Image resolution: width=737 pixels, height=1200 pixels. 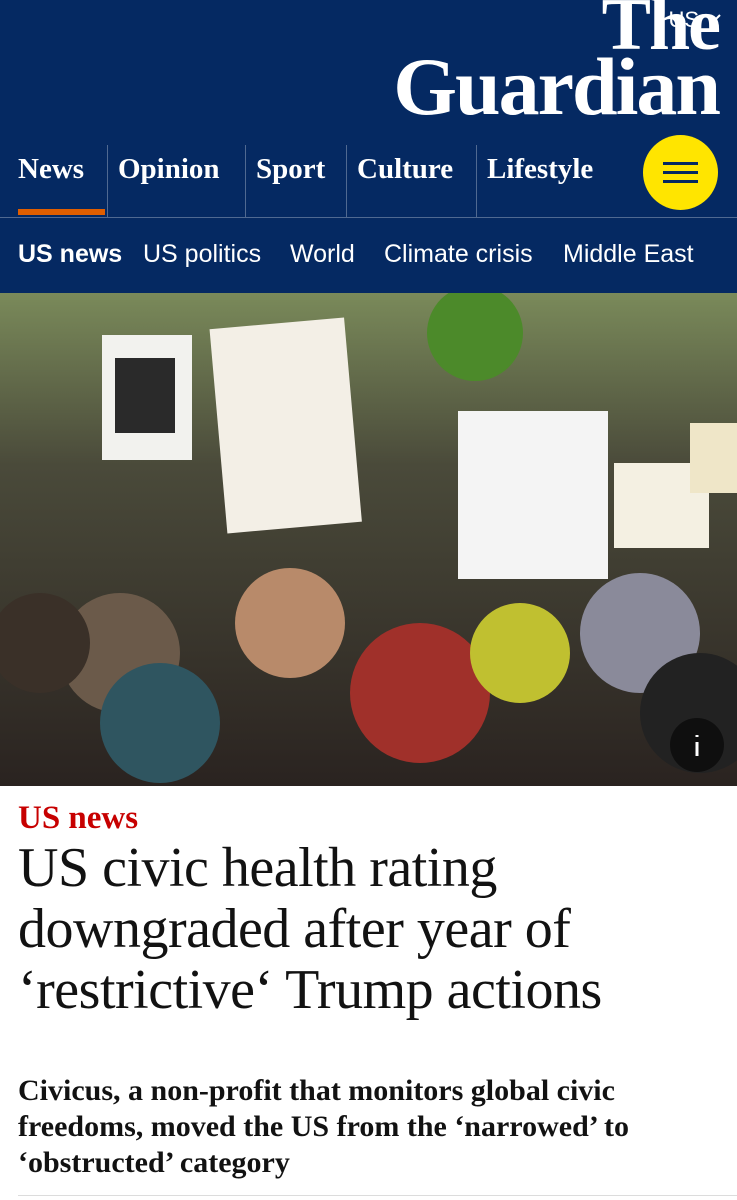 What do you see at coordinates (714, 18) in the screenshot?
I see `chevron-icon` at bounding box center [714, 18].